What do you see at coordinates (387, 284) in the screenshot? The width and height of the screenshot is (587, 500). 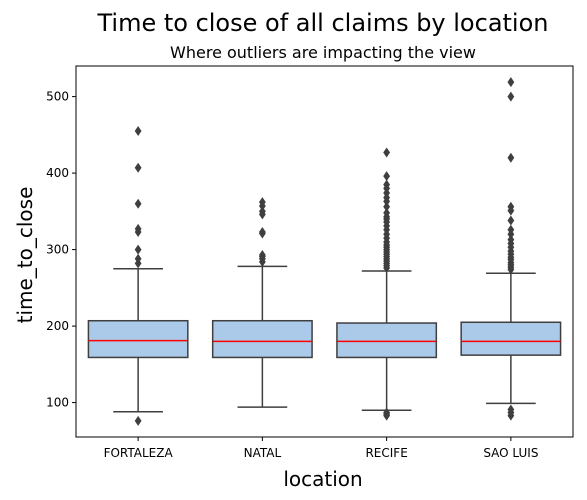 I see `box-recife` at bounding box center [387, 284].